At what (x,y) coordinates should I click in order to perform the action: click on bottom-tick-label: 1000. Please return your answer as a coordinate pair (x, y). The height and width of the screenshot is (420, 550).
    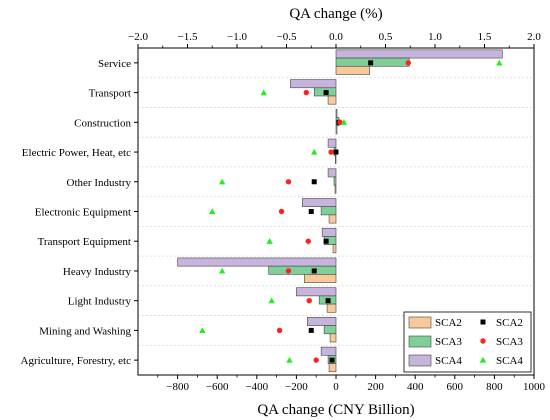
    Looking at the image, I should click on (534, 387).